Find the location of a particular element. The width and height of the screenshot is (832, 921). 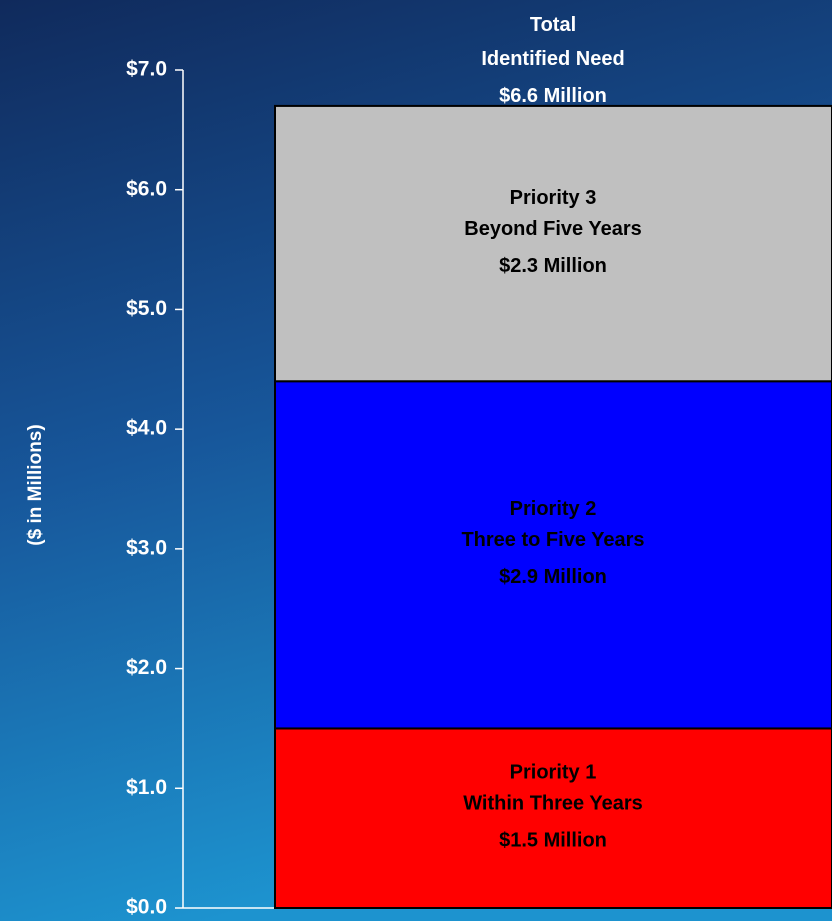

segment-name: Priority 1 is located at coordinates (553, 772).